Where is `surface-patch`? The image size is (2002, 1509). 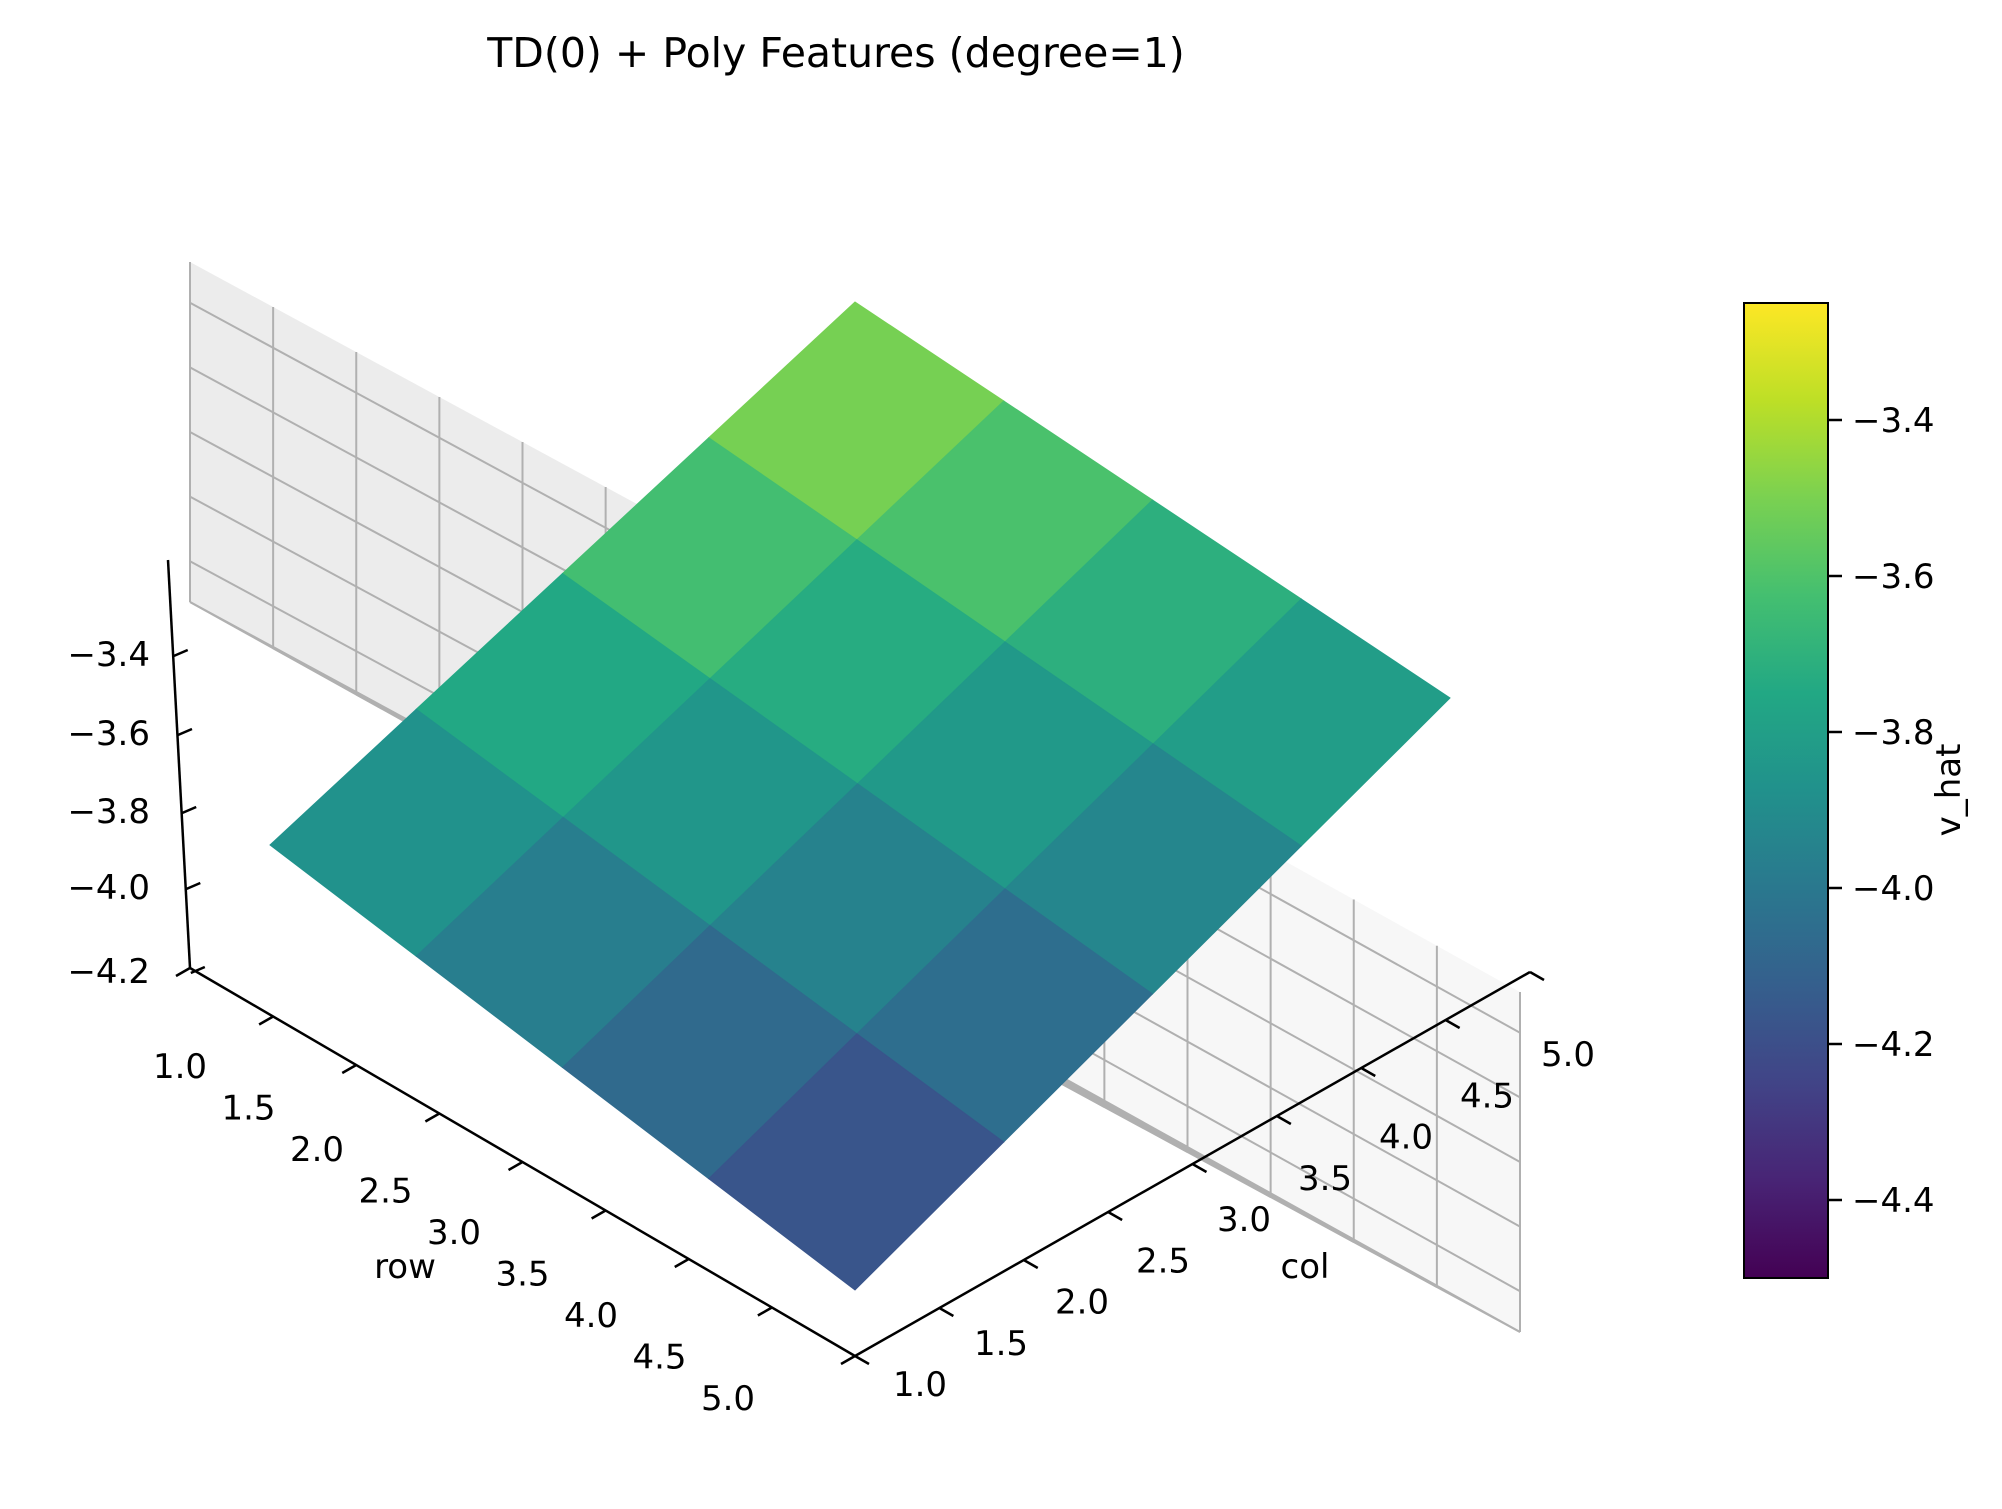 surface-patch is located at coordinates (856, 1162).